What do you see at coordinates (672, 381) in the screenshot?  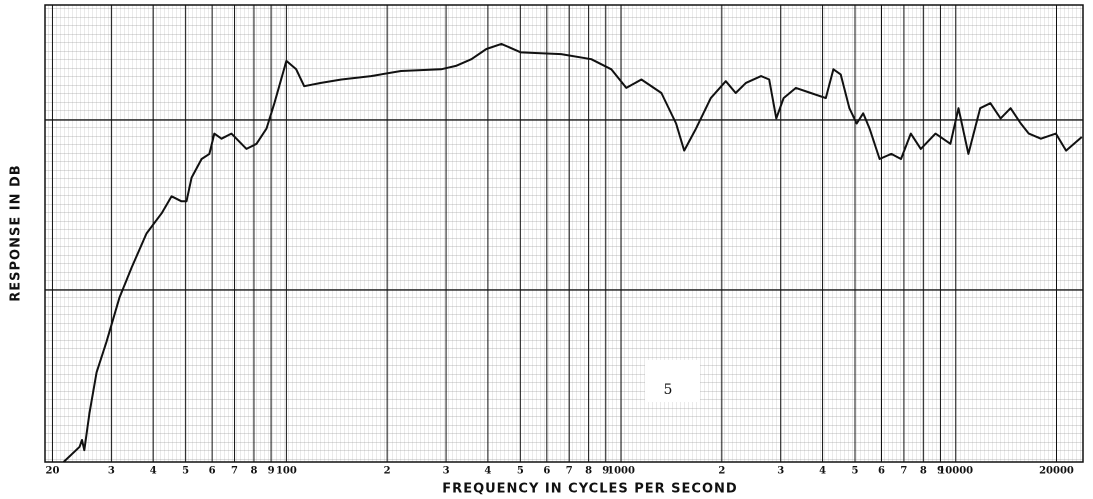 I see `annotation-box` at bounding box center [672, 381].